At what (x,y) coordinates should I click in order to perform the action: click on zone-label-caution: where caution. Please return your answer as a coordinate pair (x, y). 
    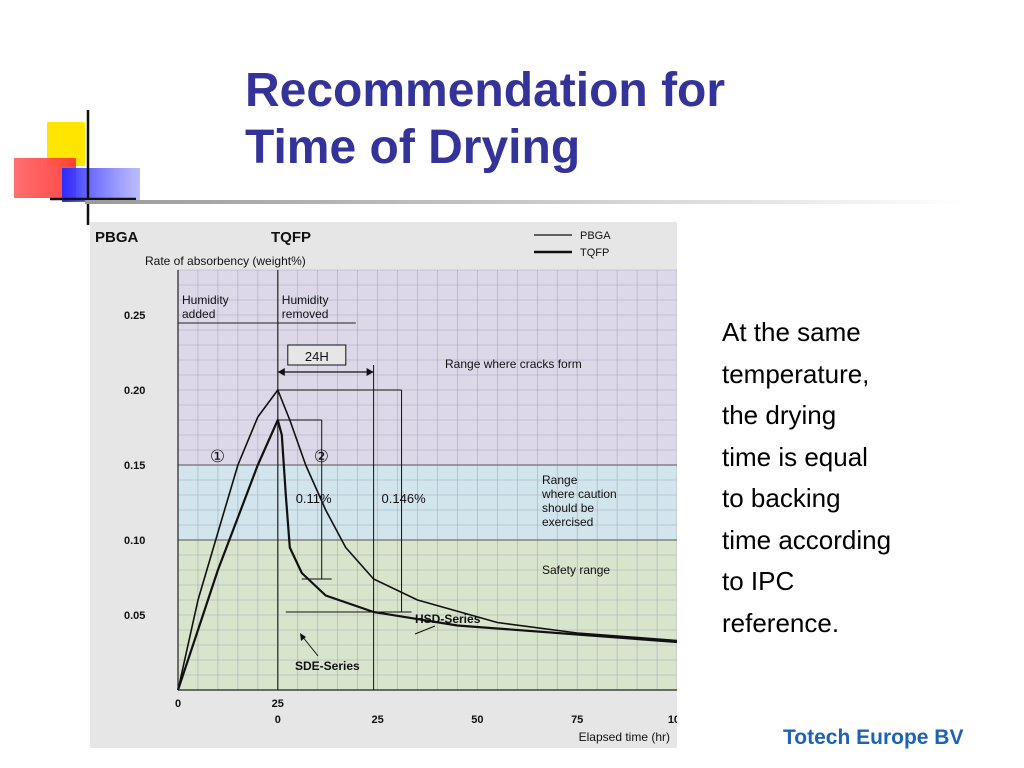
    Looking at the image, I should click on (579, 494).